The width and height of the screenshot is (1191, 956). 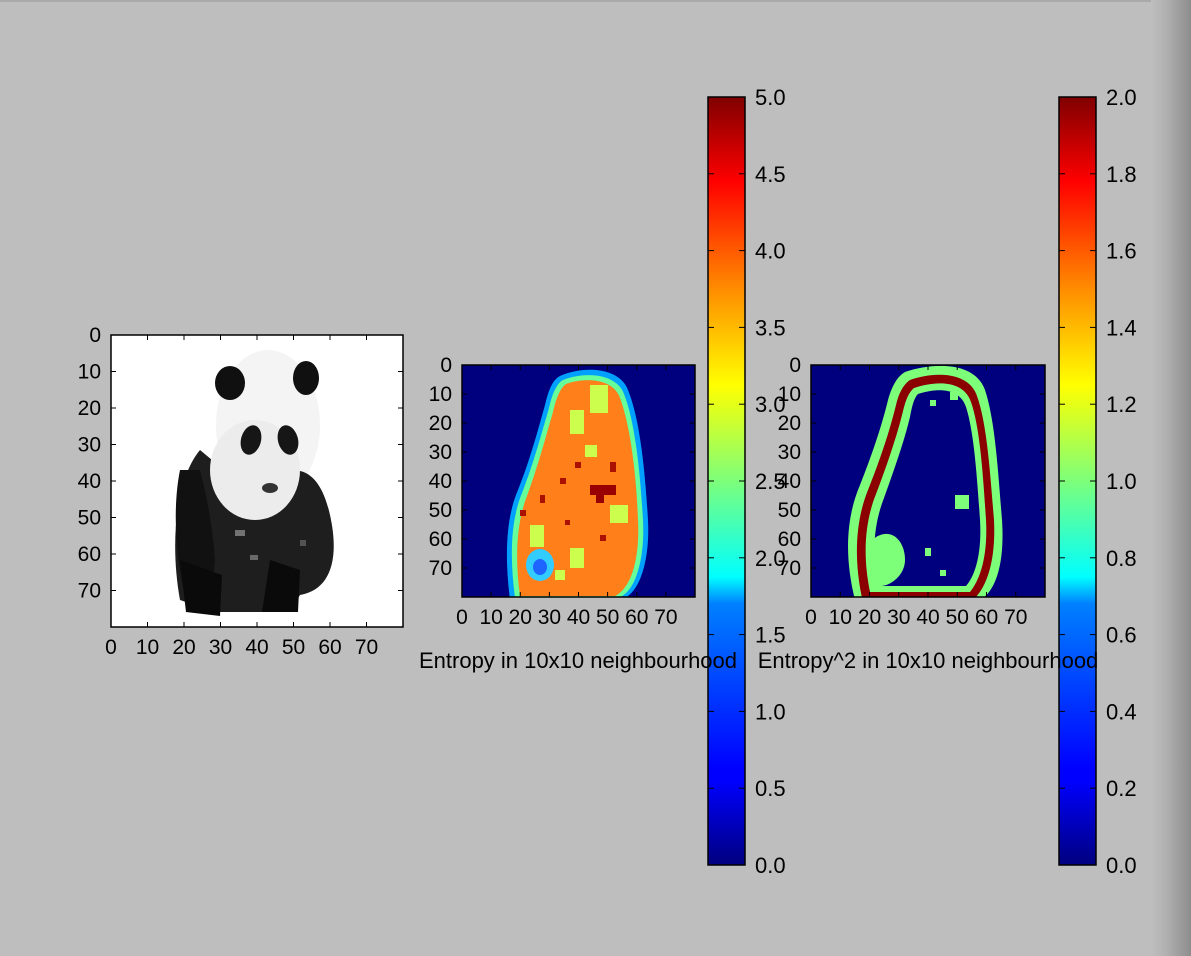 What do you see at coordinates (789, 539) in the screenshot?
I see `panel-3-ytick-label: 60` at bounding box center [789, 539].